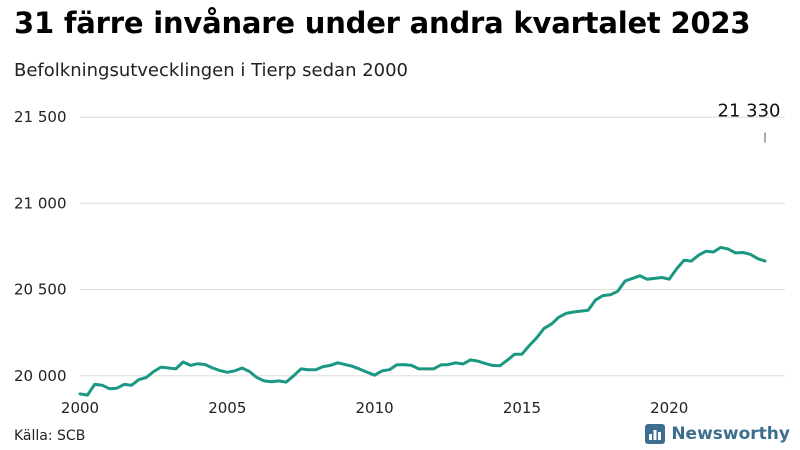 Image resolution: width=800 pixels, height=450 pixels. Describe the element at coordinates (40, 376) in the screenshot. I see `y-tick-label: 20 000` at that location.